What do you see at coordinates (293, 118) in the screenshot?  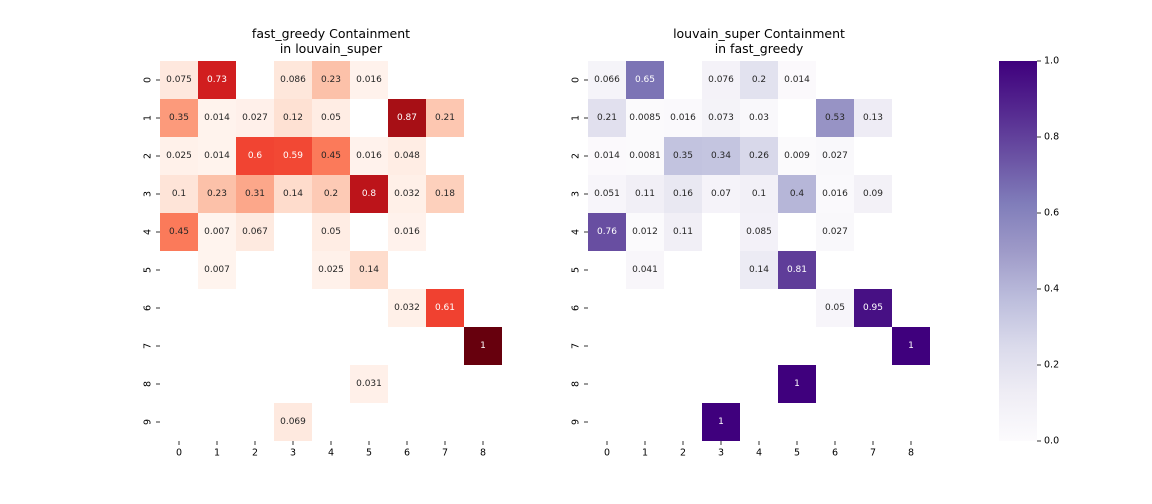 I see `cell-value-label: 0.12` at bounding box center [293, 118].